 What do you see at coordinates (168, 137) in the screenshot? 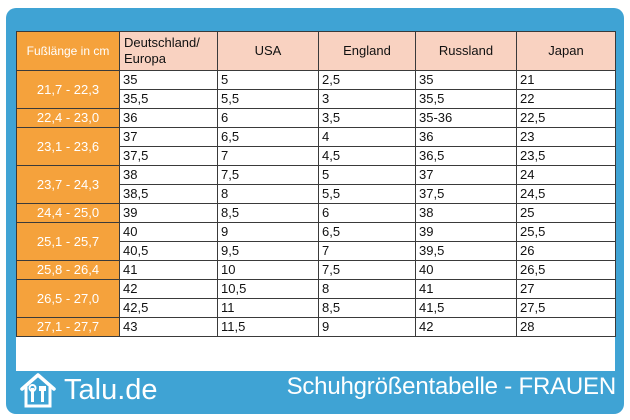
I see `eu-size-cell: 37` at bounding box center [168, 137].